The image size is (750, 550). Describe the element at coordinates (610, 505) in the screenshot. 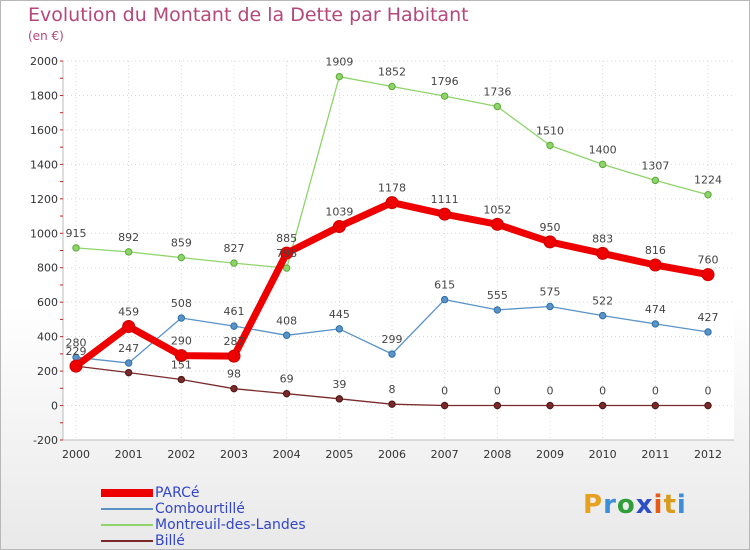

I see `logo-letter: r` at that location.